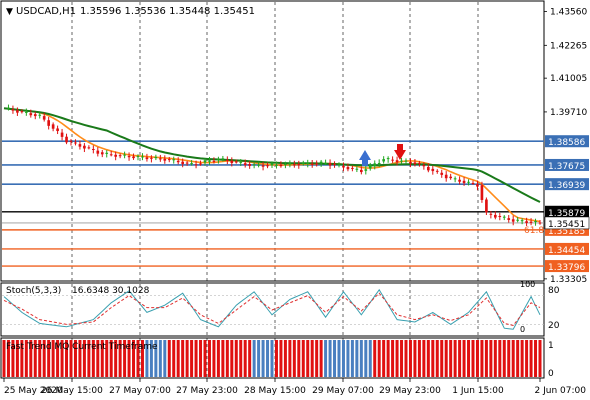 The image size is (590, 400). What do you see at coordinates (554, 291) in the screenshot?
I see `stoch-level-80: 80` at bounding box center [554, 291].